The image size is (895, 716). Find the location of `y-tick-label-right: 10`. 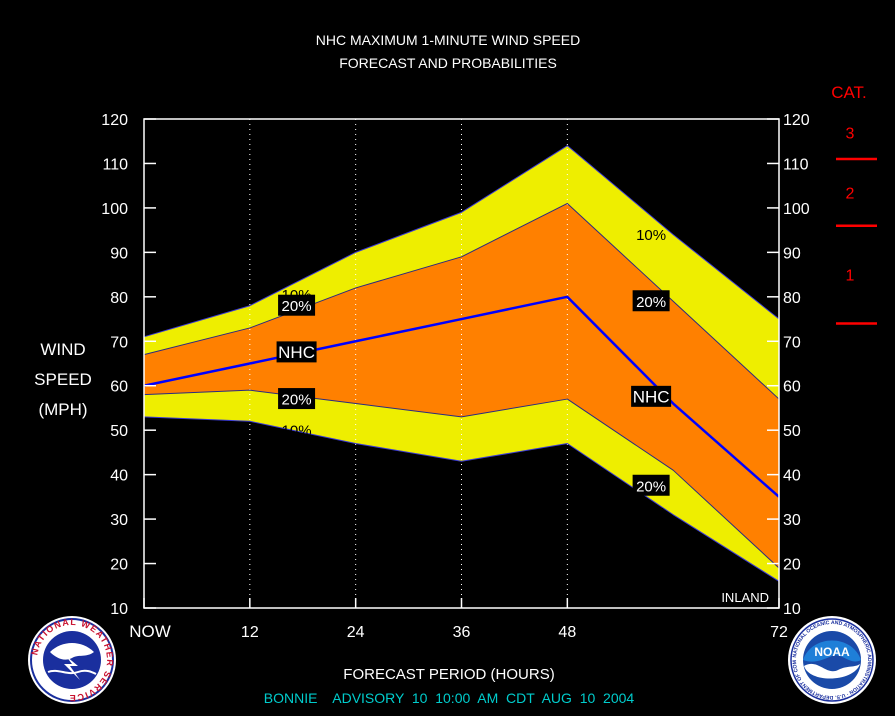

y-tick-label-right: 10 is located at coordinates (792, 609).